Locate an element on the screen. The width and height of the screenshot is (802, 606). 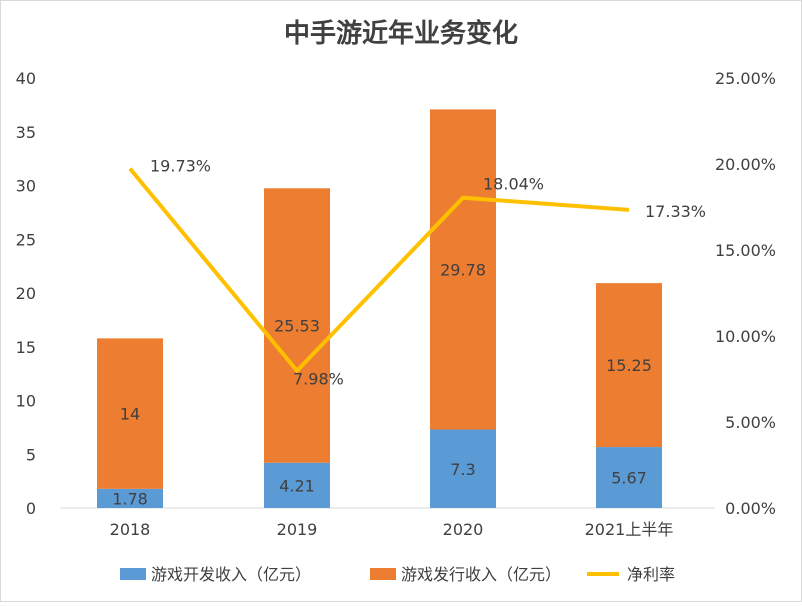
bar-data-label: 29.78 is located at coordinates (463, 269).